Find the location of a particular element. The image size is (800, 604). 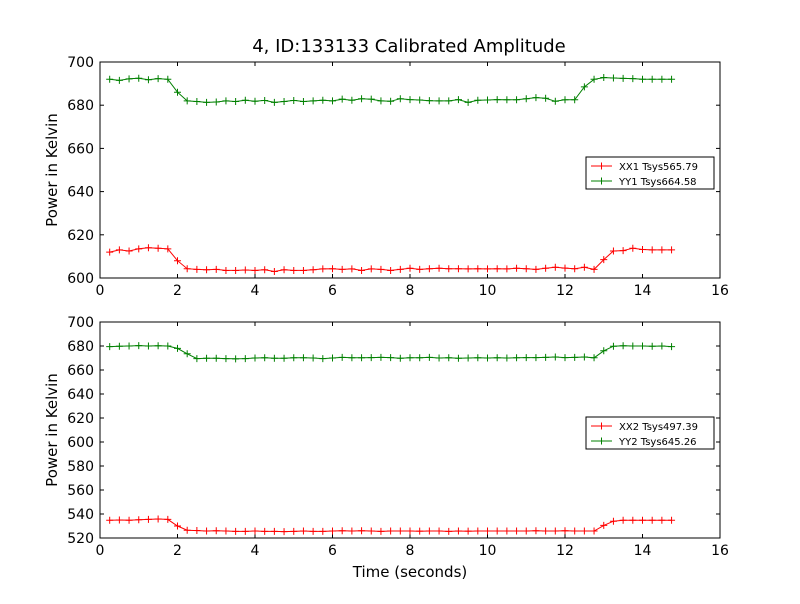

legend-box is located at coordinates (650, 173).